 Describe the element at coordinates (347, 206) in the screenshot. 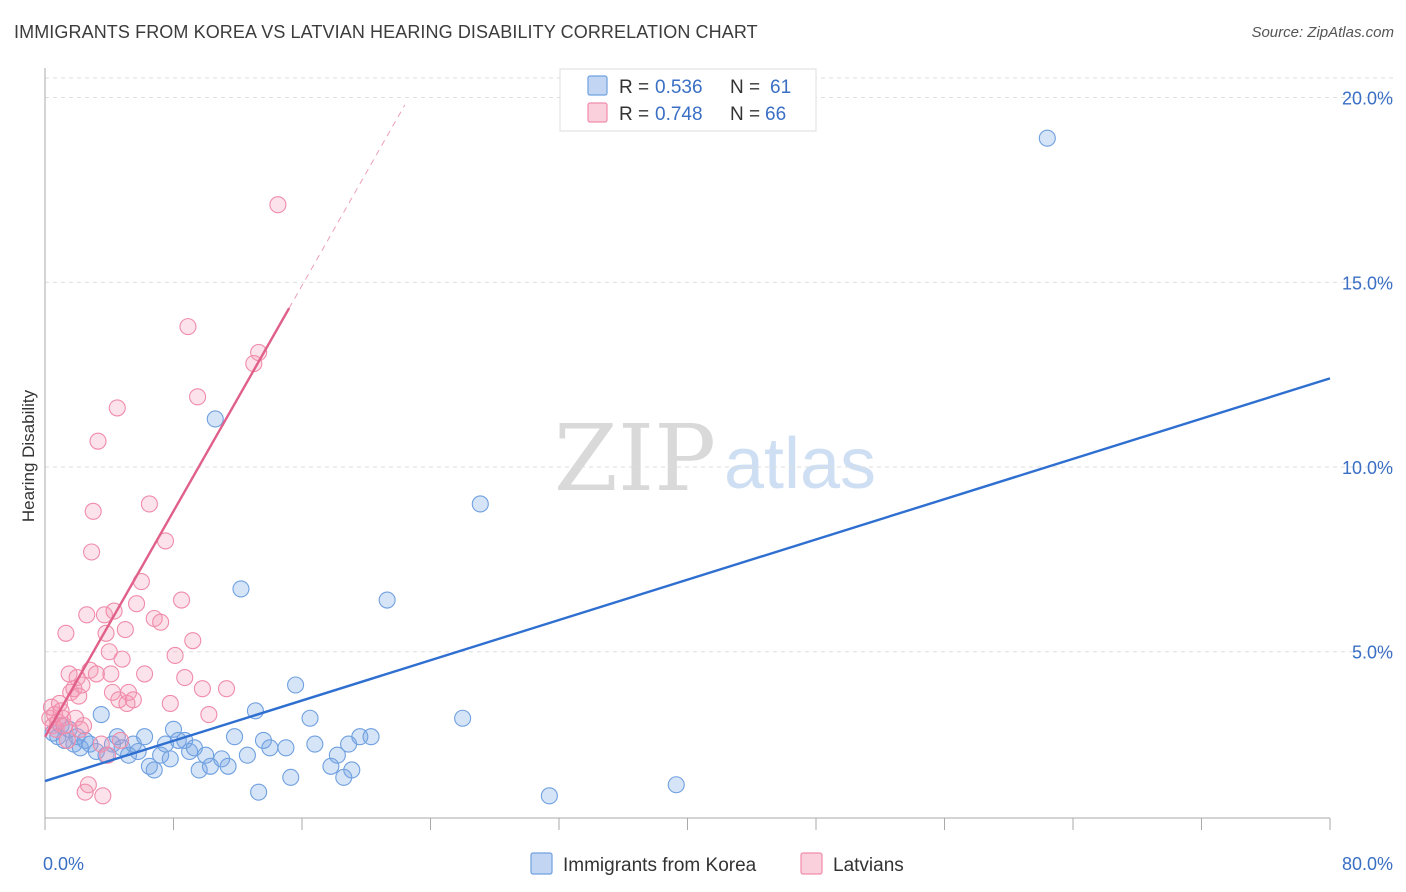

I see `latvian-trend-extension` at that location.